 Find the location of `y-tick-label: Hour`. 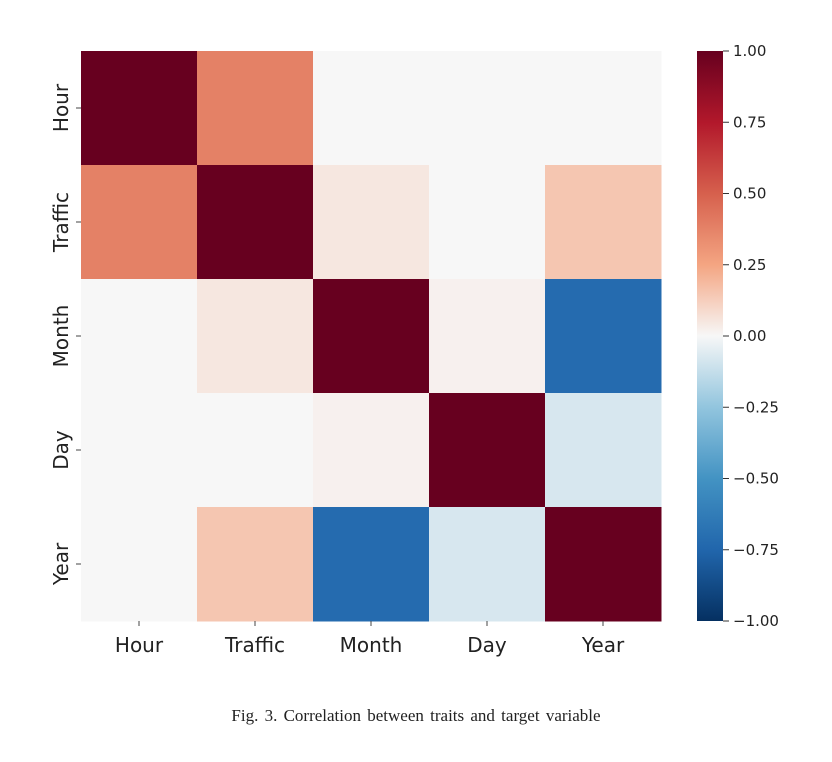

y-tick-label: Hour is located at coordinates (61, 107).